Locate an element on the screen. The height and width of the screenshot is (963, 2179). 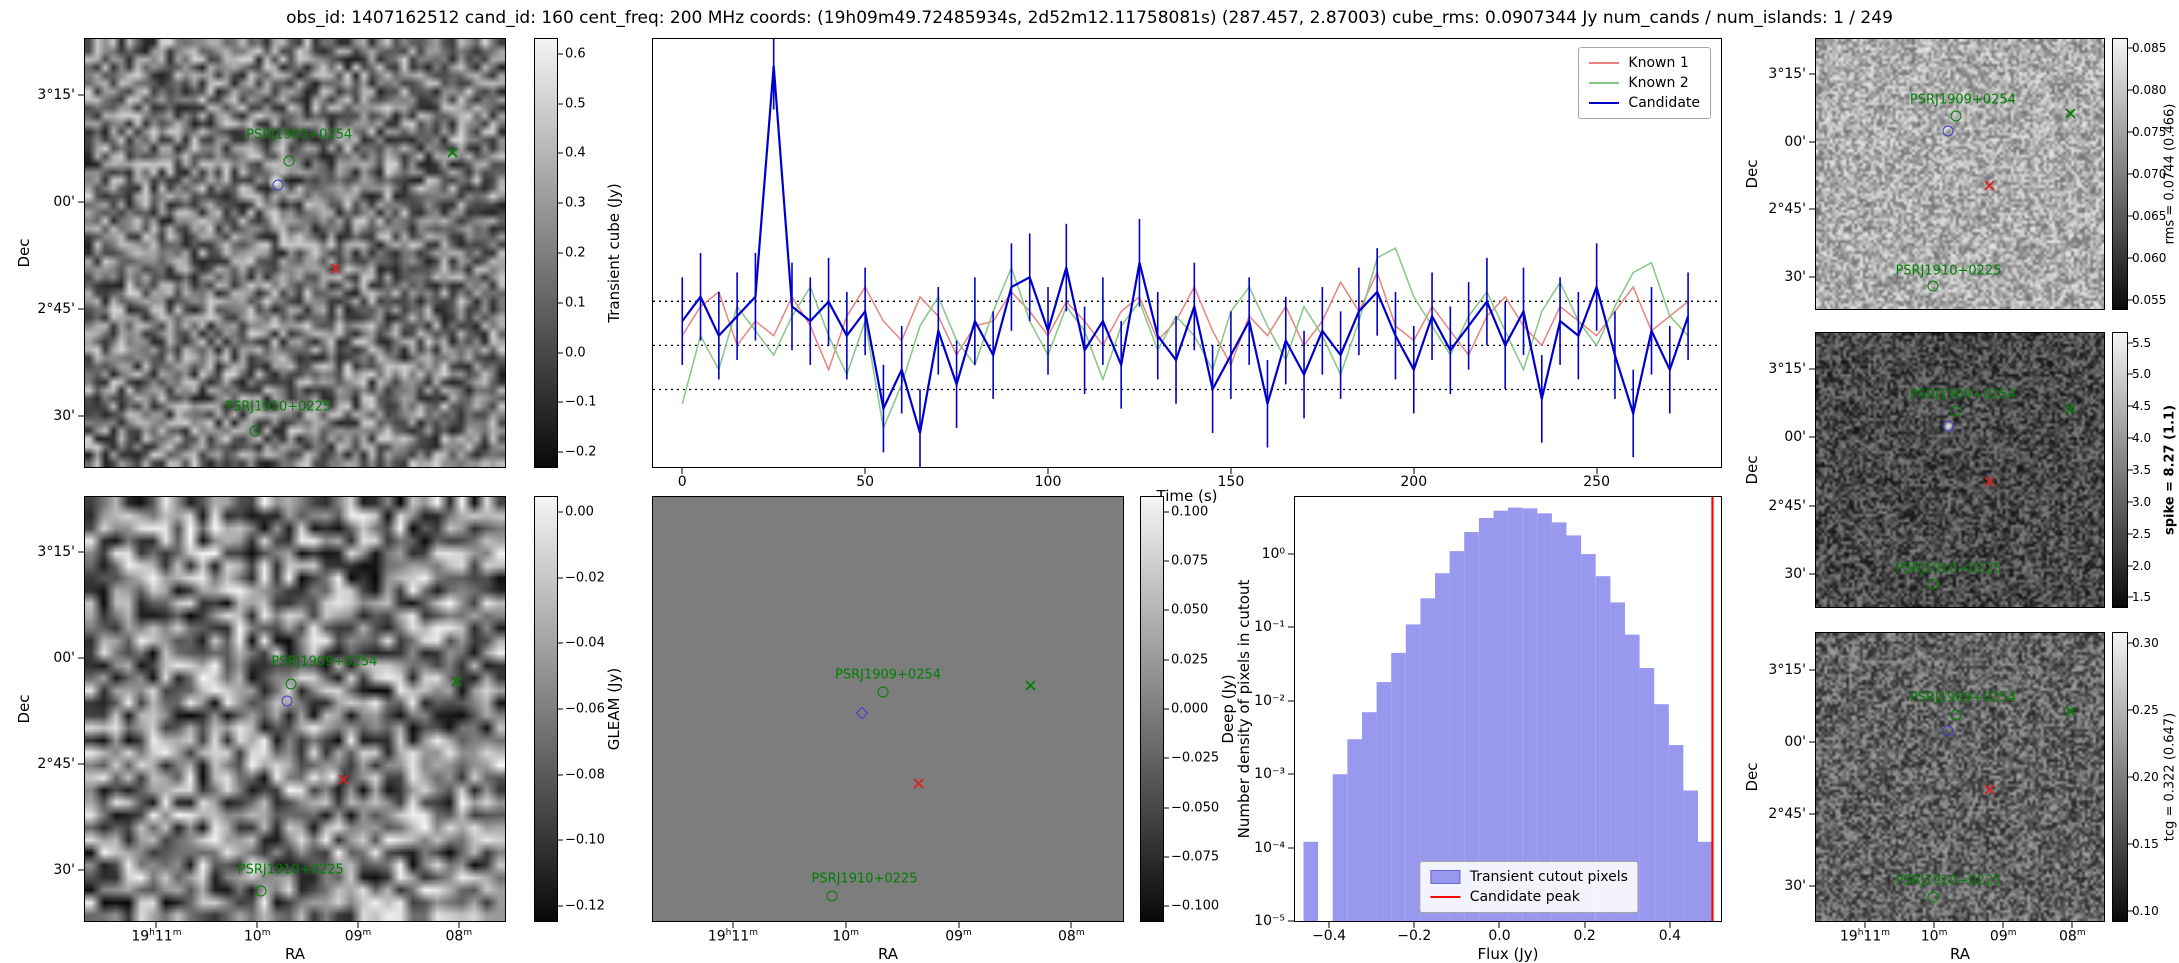
colorbar-tick-label: −0.1 is located at coordinates (581, 402).